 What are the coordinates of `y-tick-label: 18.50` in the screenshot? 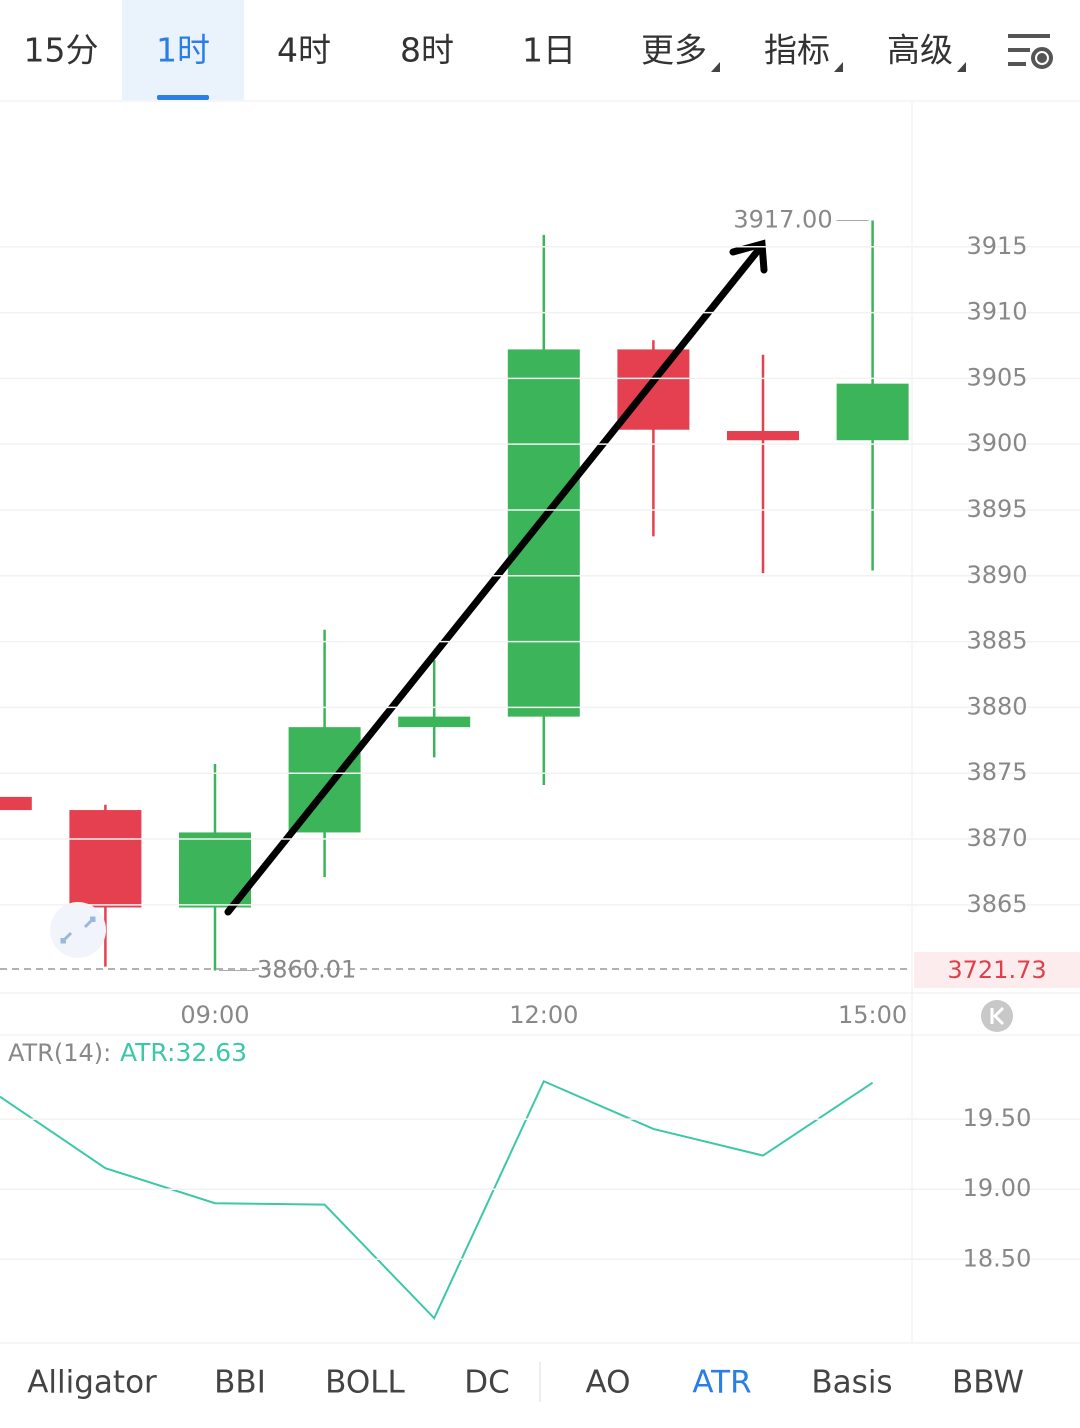 It's located at (997, 1258).